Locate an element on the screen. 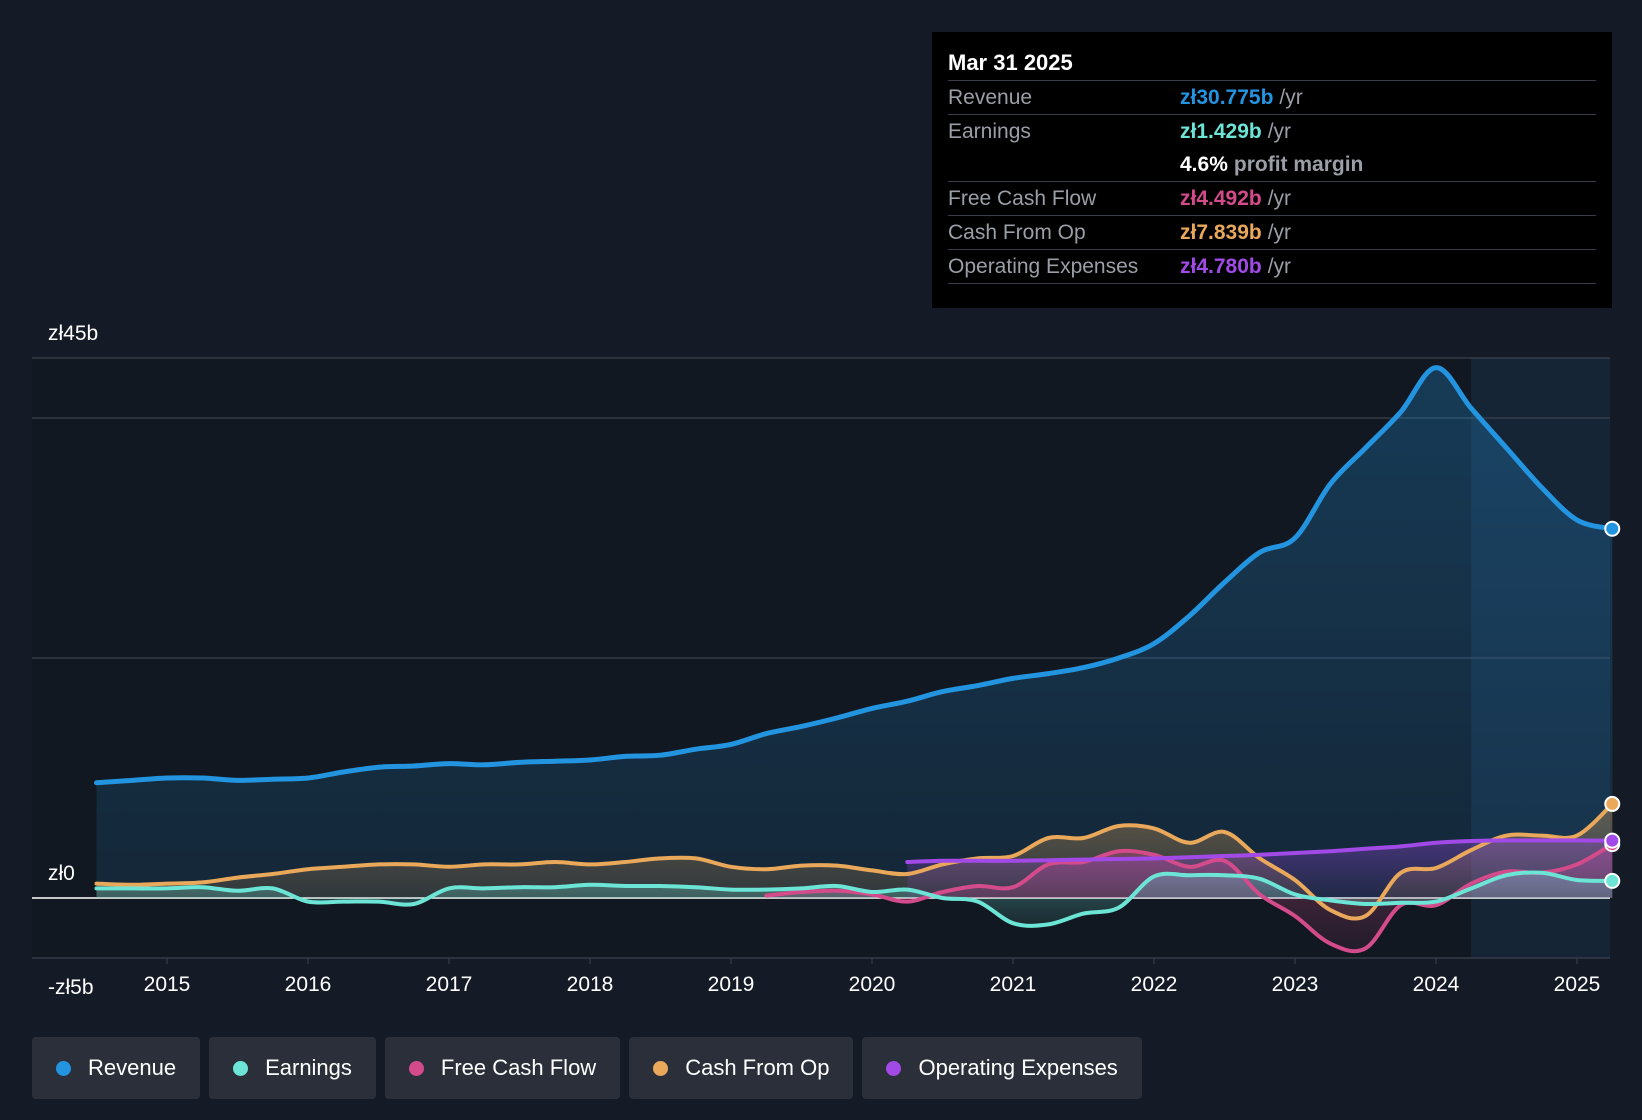  tooltip-row-operating-expenses: Operating Expenses zł4.780b /yr is located at coordinates (1272, 266).